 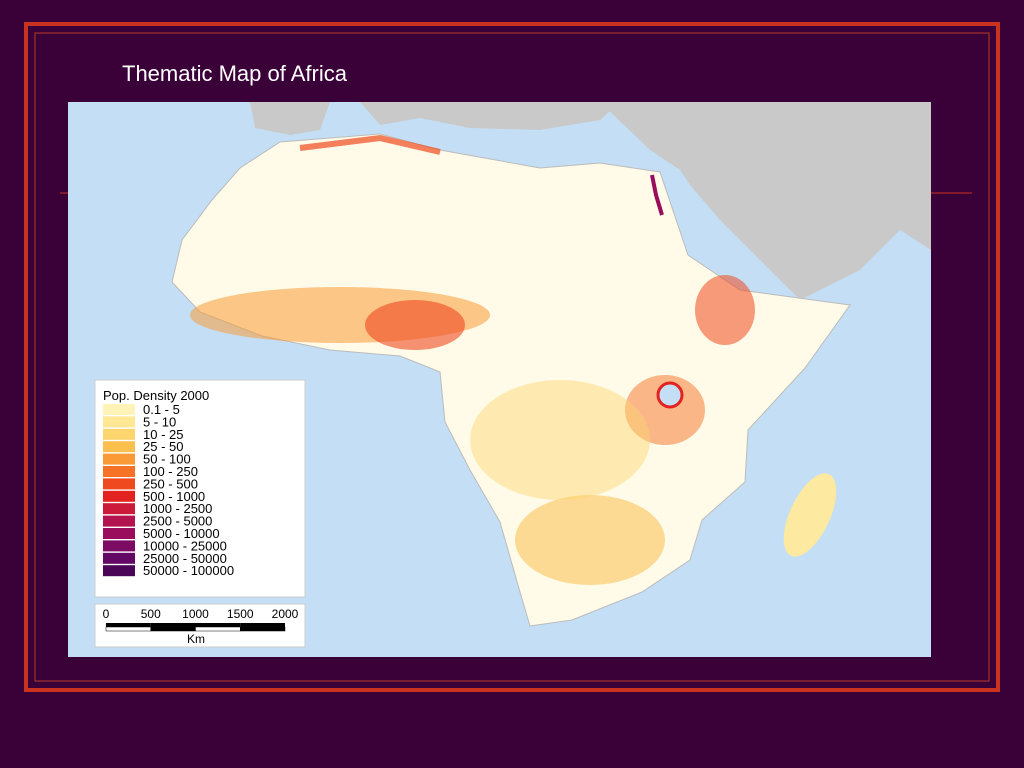 I want to click on legend-title: Pop. Density 2000, so click(x=156, y=395).